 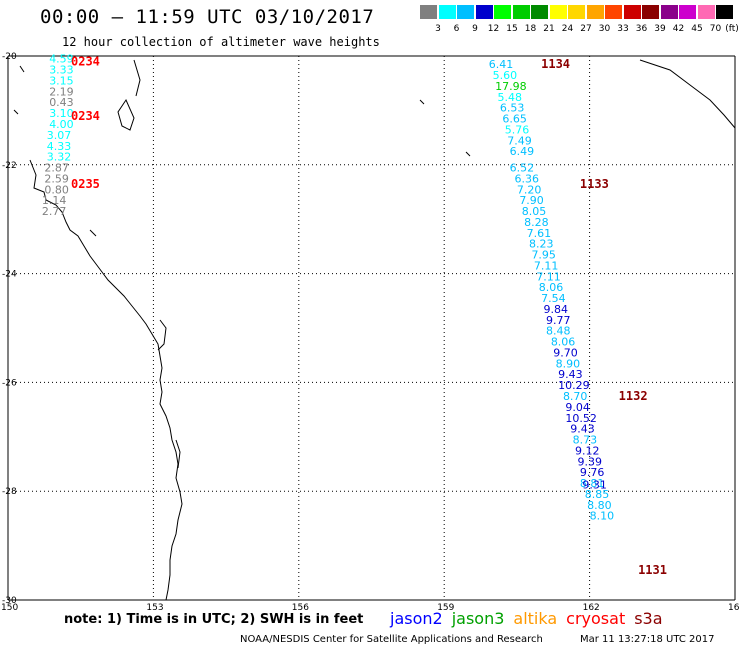 I want to click on scale-label: 27, so click(x=586, y=29).